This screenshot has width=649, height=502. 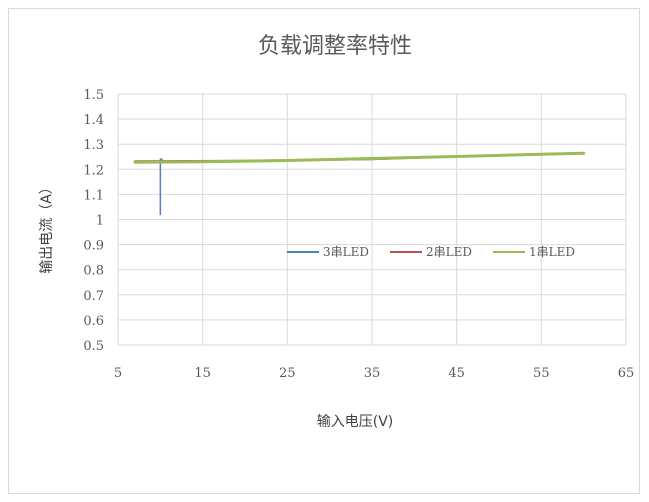 I want to click on x-tick-label: 65, so click(x=626, y=373).